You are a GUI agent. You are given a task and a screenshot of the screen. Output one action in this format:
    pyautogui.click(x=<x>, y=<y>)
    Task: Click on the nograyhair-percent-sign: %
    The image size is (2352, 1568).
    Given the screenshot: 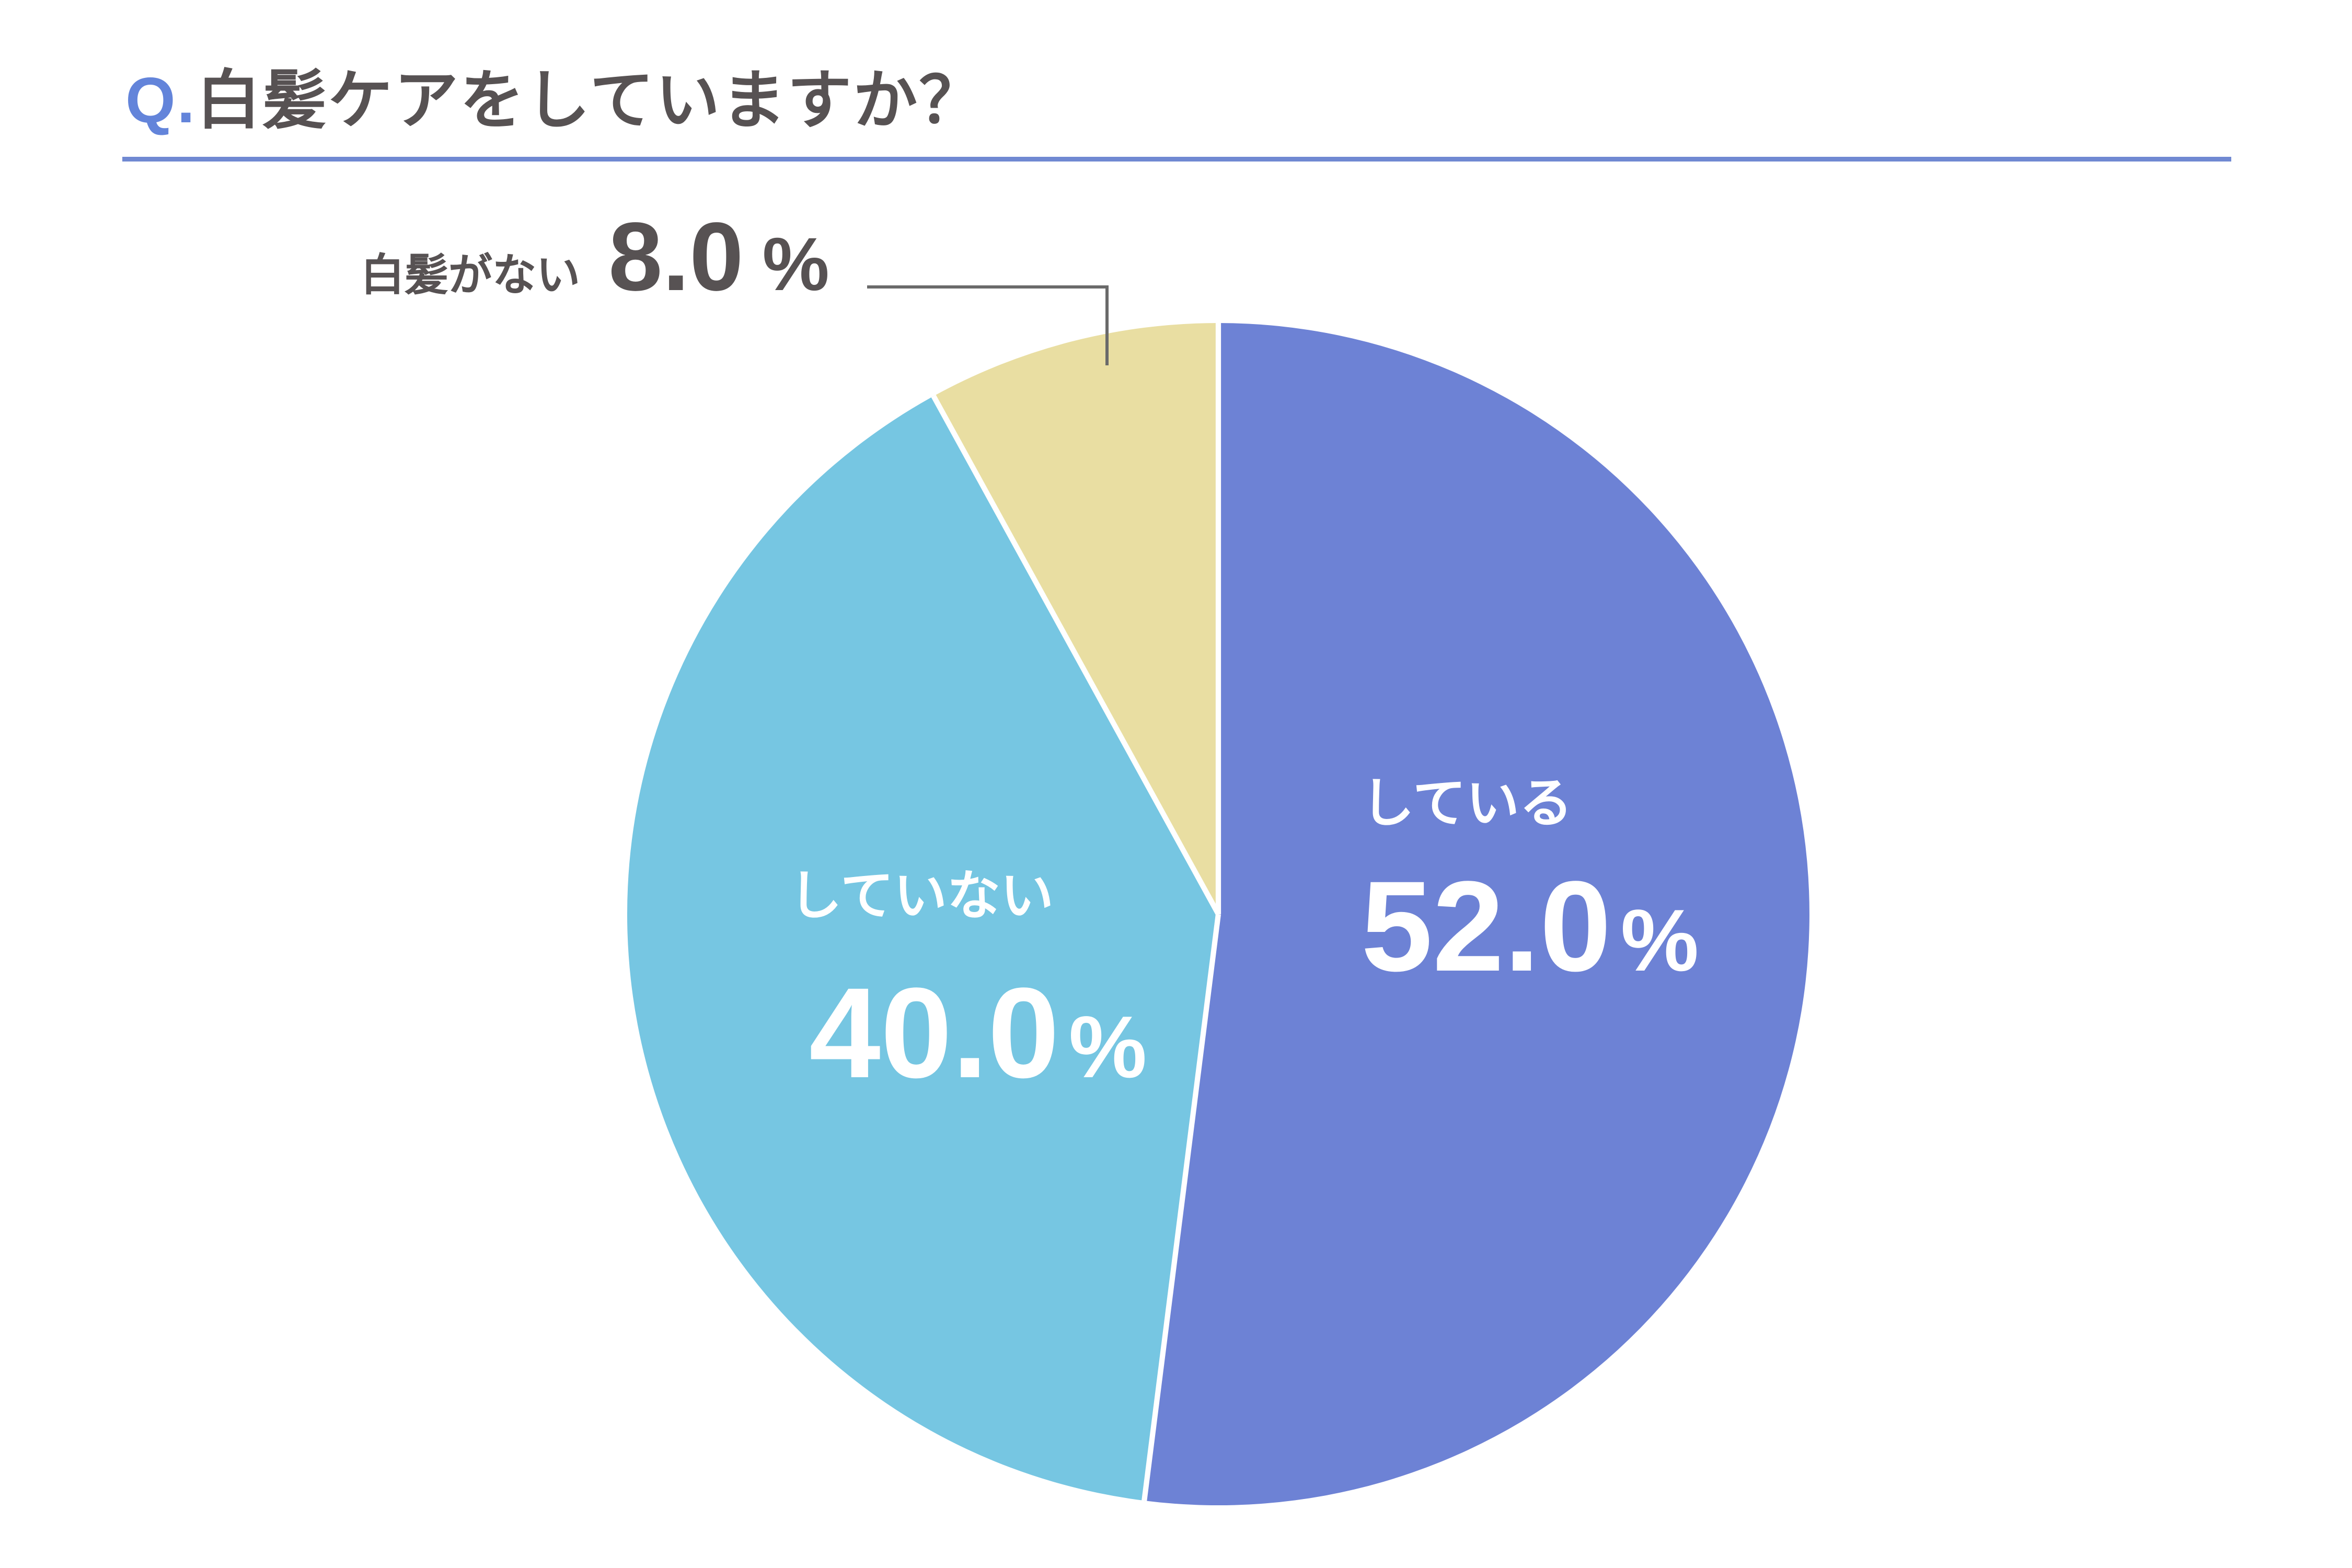 What is the action you would take?
    pyautogui.click(x=795, y=265)
    